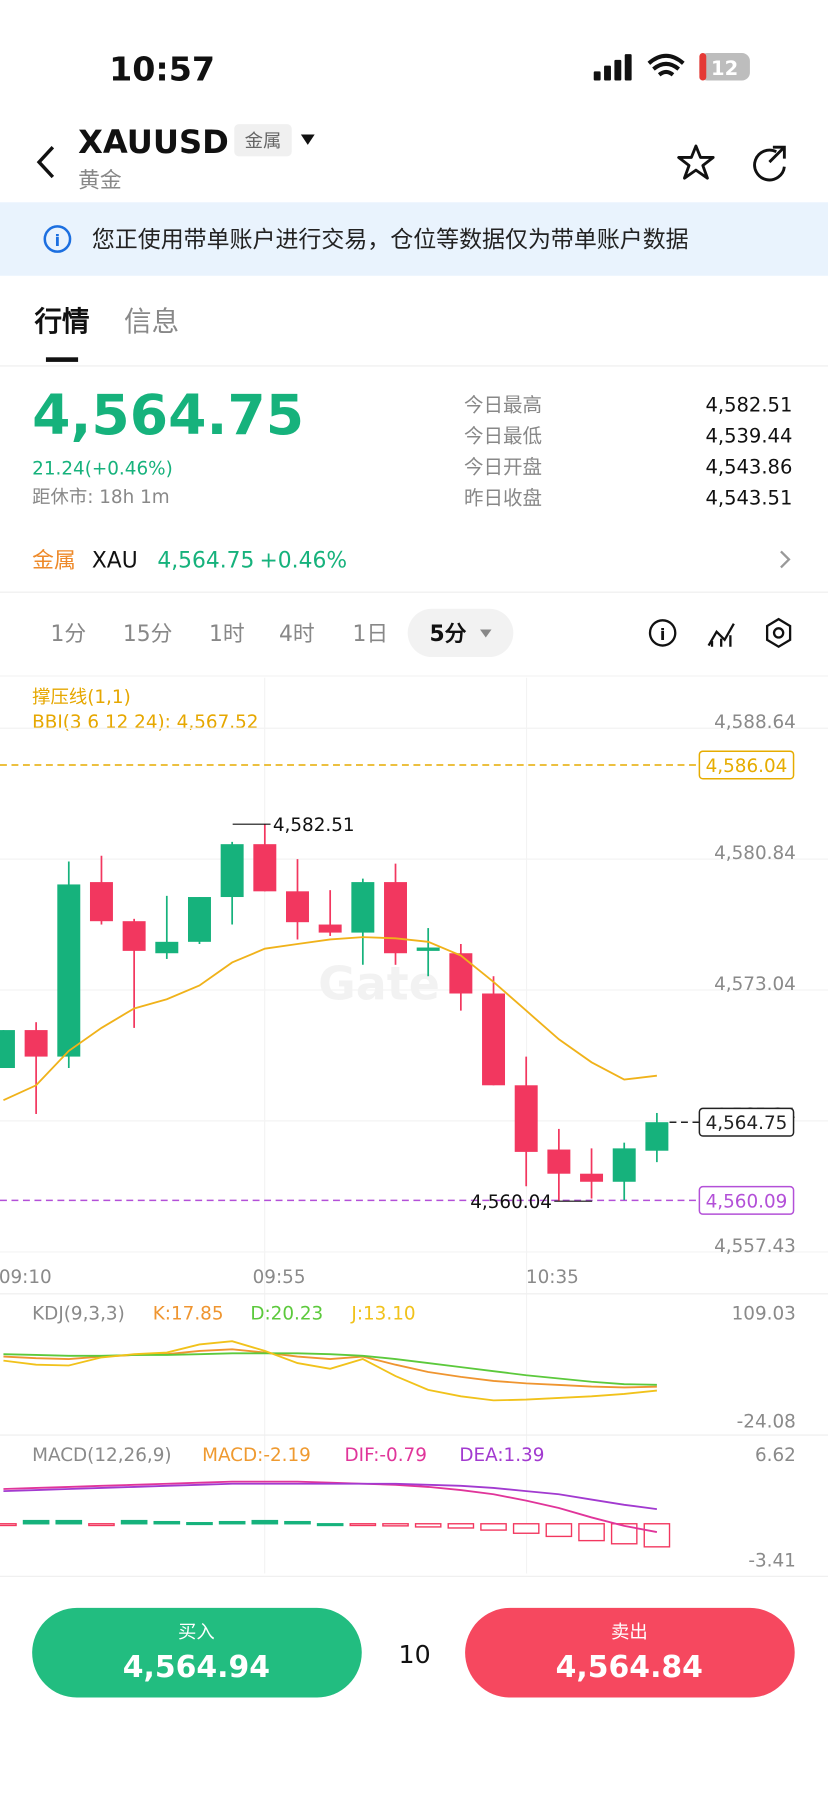 The image size is (828, 1801). Describe the element at coordinates (168, 415) in the screenshot. I see `last-price: 4,564.75` at that location.